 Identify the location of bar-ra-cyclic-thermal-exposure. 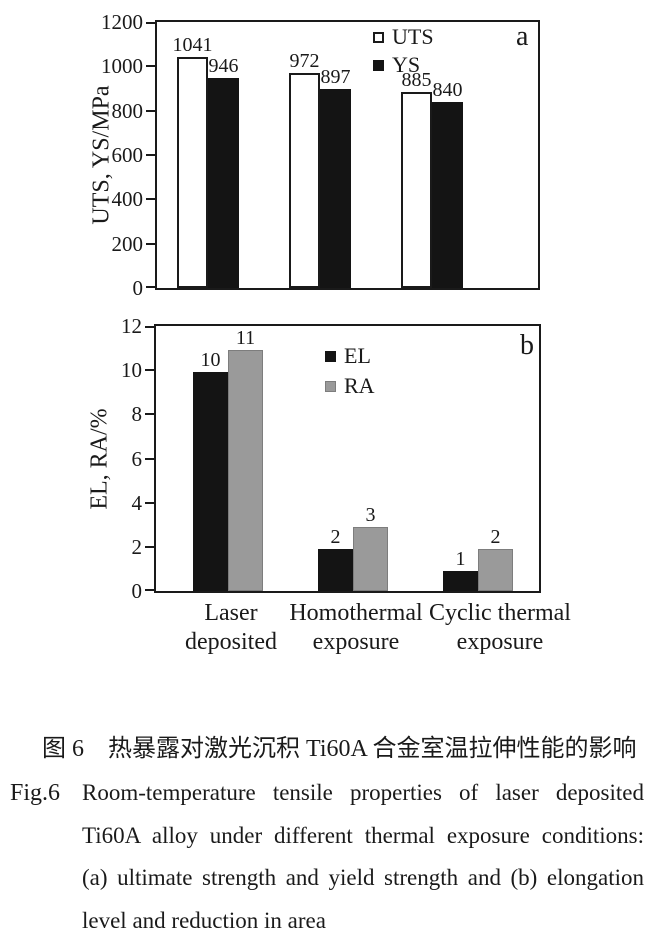
(495, 570).